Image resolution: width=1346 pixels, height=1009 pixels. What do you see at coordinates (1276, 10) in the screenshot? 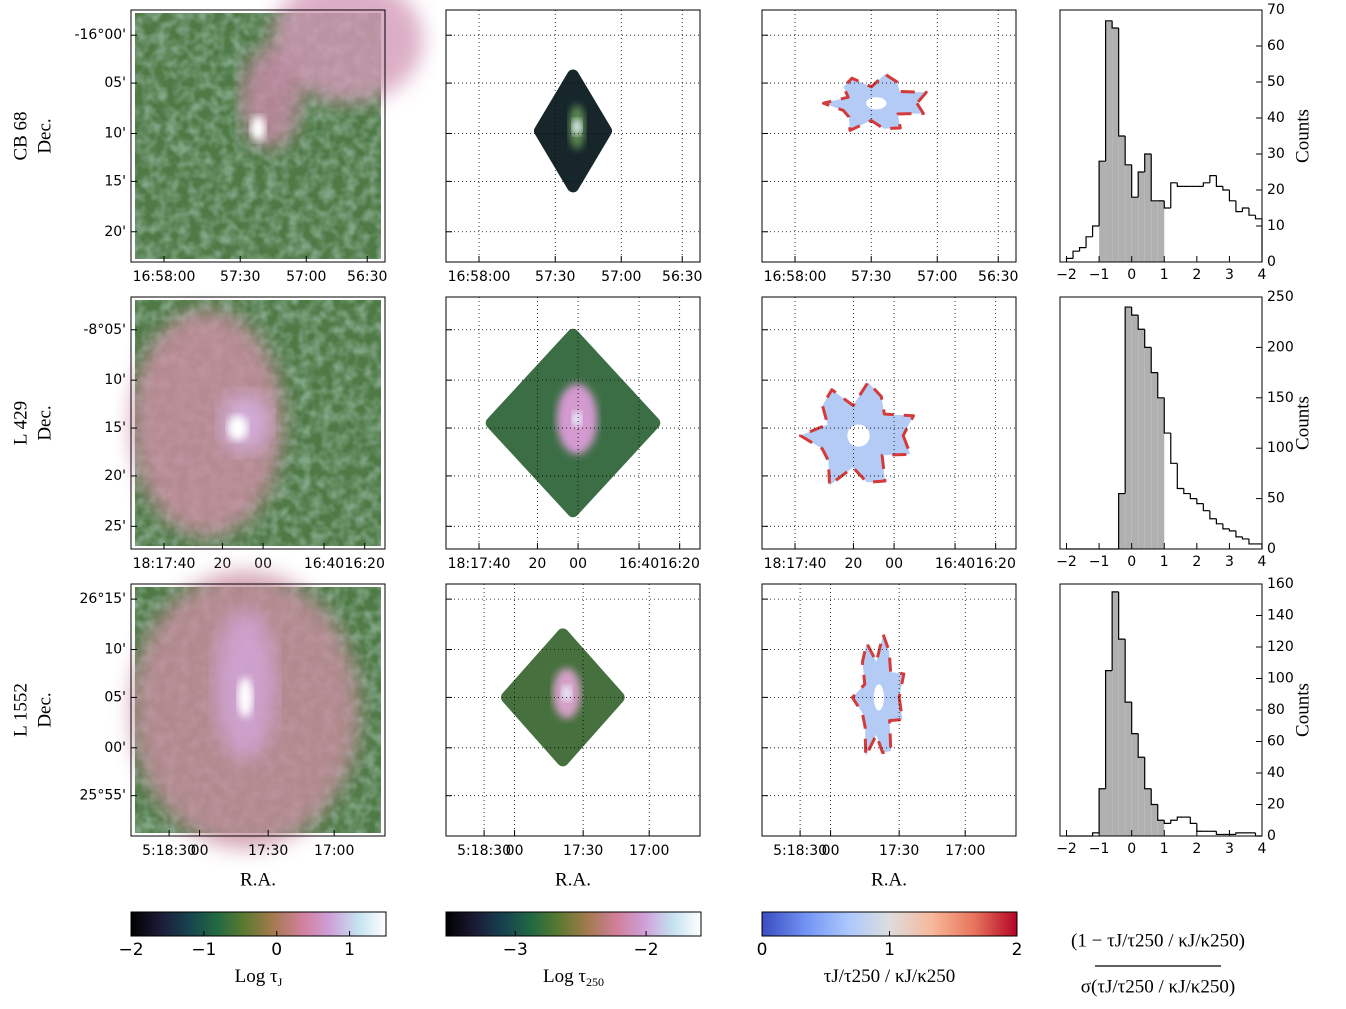
I see `y-tick-label: 70` at bounding box center [1276, 10].